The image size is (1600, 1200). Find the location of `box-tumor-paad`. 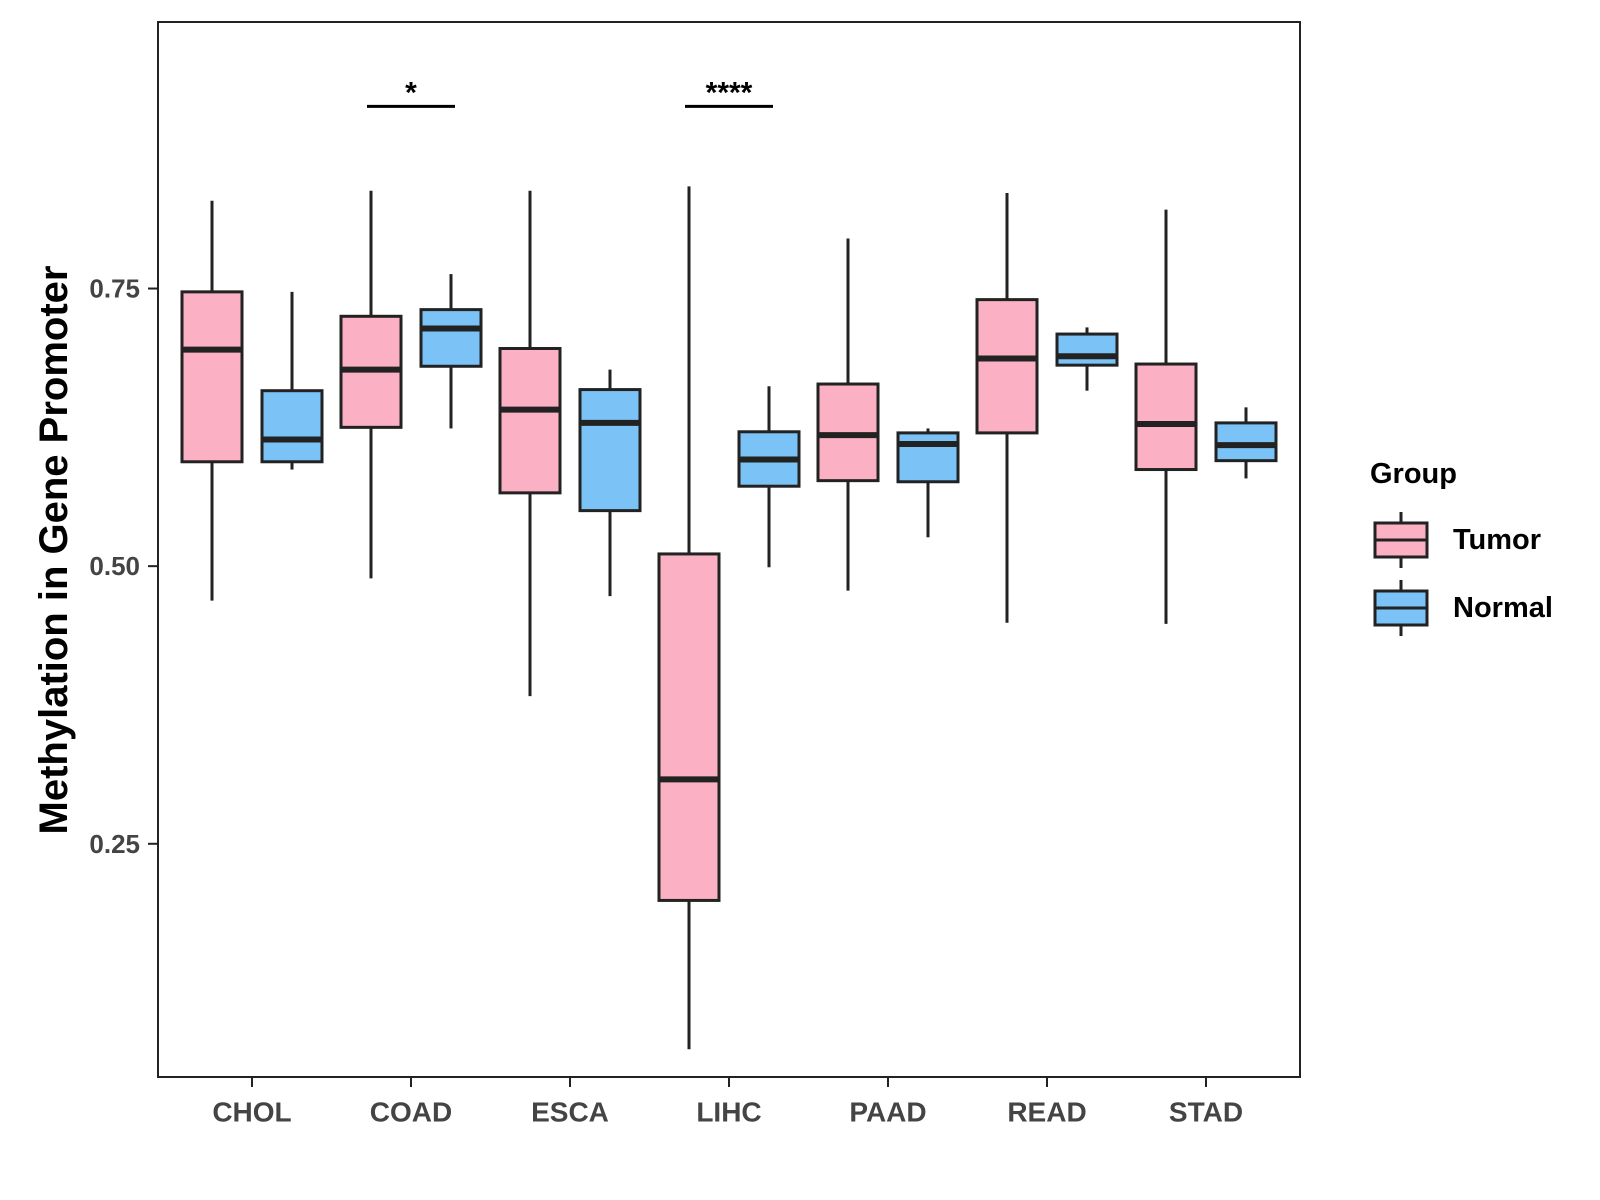

box-tumor-paad is located at coordinates (848, 414).